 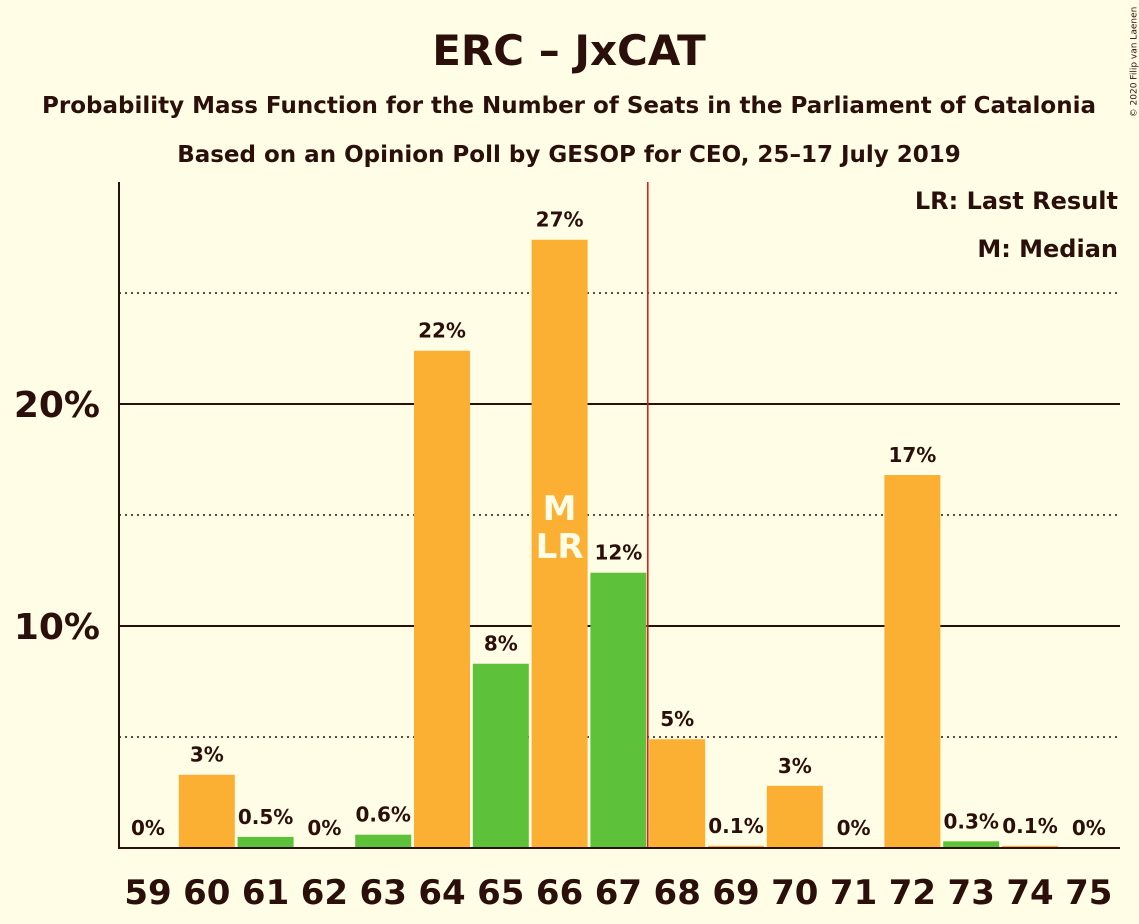 I want to click on value-label-72: 17%, so click(x=912, y=455).